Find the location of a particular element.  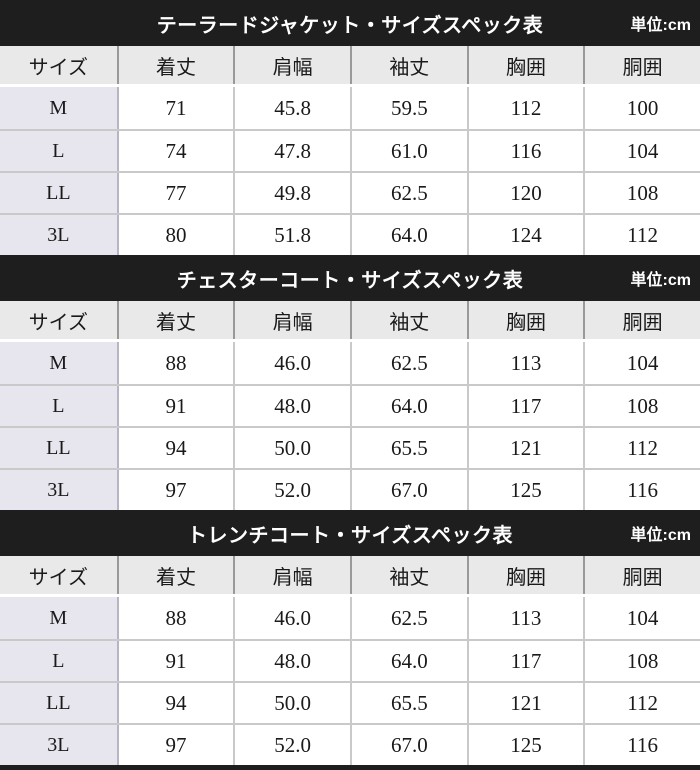

table-title: テーラードジャケット・サイズスペック表 is located at coordinates (350, 25).